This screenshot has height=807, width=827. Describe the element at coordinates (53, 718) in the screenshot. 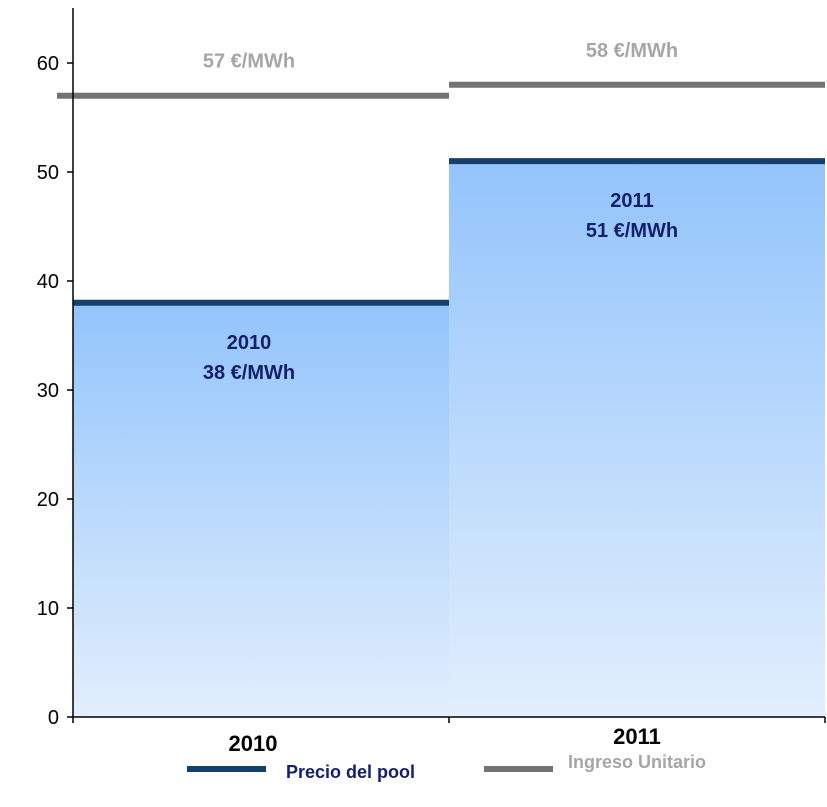

I see `y-tick-label: 0` at that location.